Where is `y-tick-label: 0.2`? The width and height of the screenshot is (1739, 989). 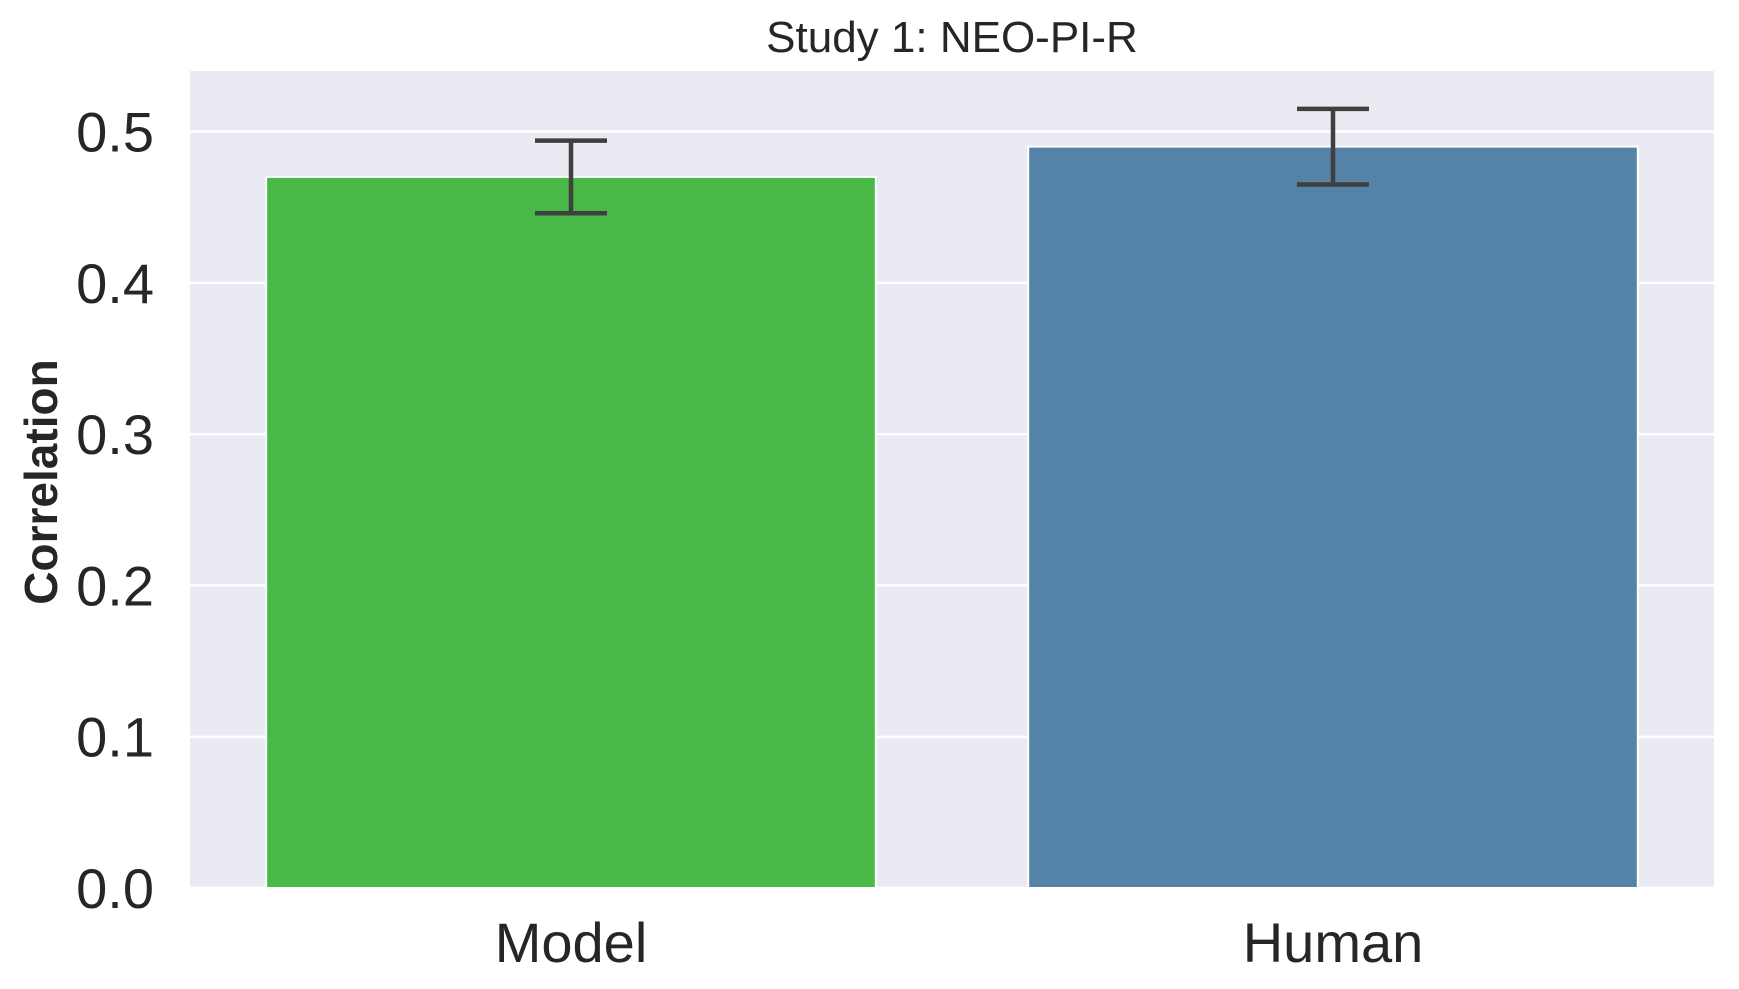 y-tick-label: 0.2 is located at coordinates (115, 585).